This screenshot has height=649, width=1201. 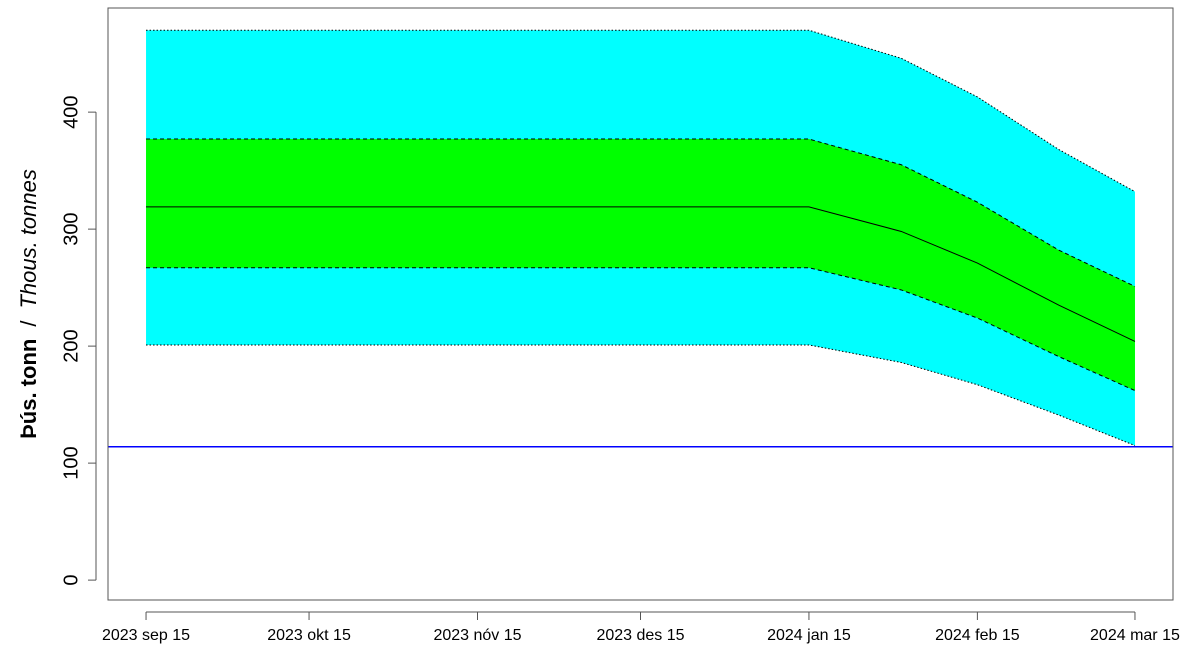 What do you see at coordinates (28, 389) in the screenshot?
I see `y-label-bold: Þús. tonn` at bounding box center [28, 389].